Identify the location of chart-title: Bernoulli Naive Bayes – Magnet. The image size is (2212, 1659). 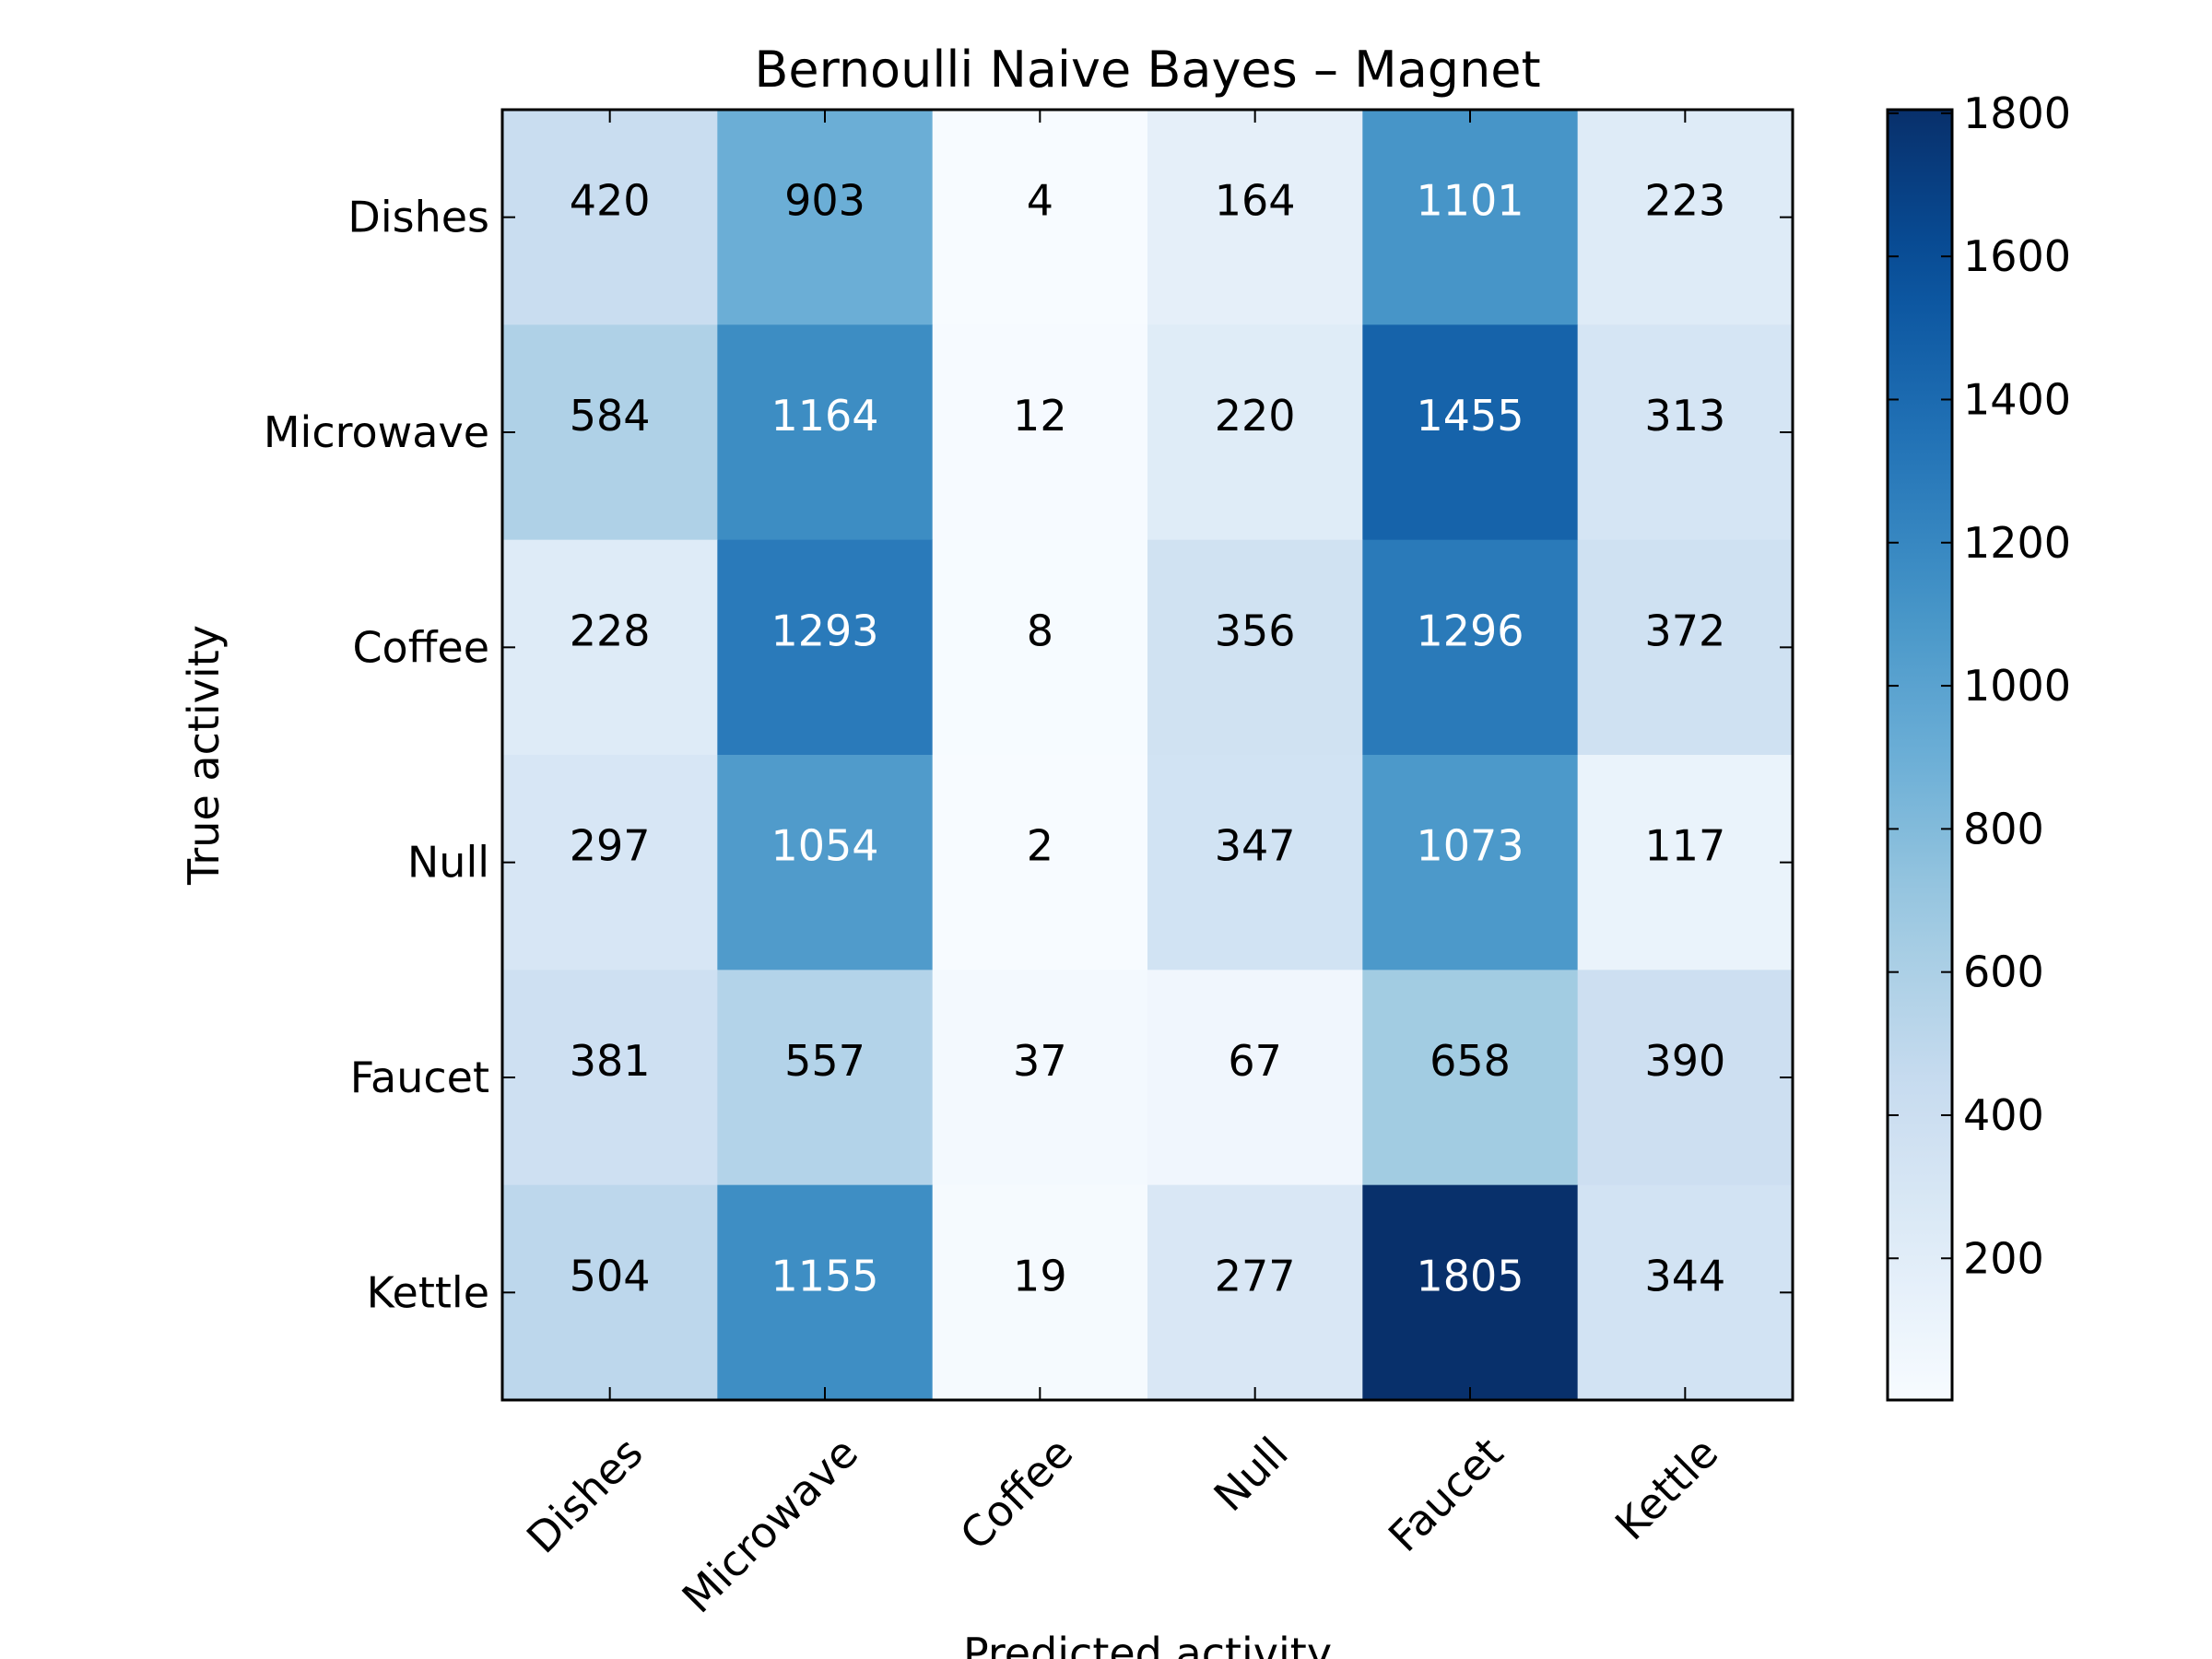
(1147, 70).